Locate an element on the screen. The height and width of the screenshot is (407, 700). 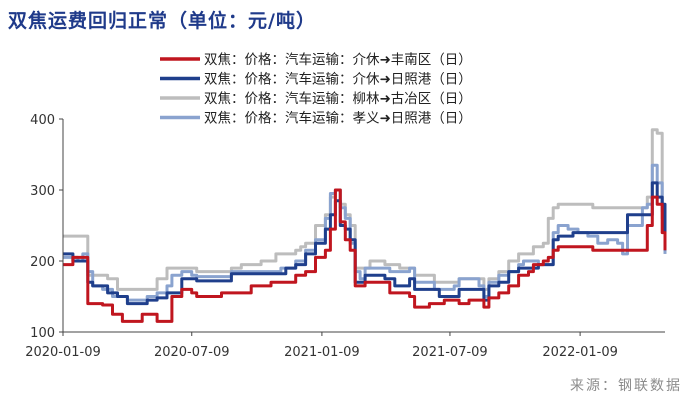
y-tick-label: 400 is located at coordinates (42, 120).